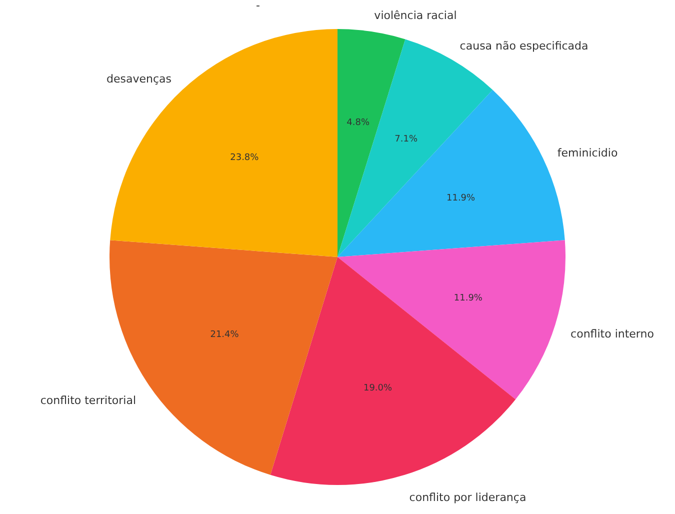 This screenshot has height=514, width=675. What do you see at coordinates (88, 400) in the screenshot?
I see `slice-label: conflito territorial` at bounding box center [88, 400].